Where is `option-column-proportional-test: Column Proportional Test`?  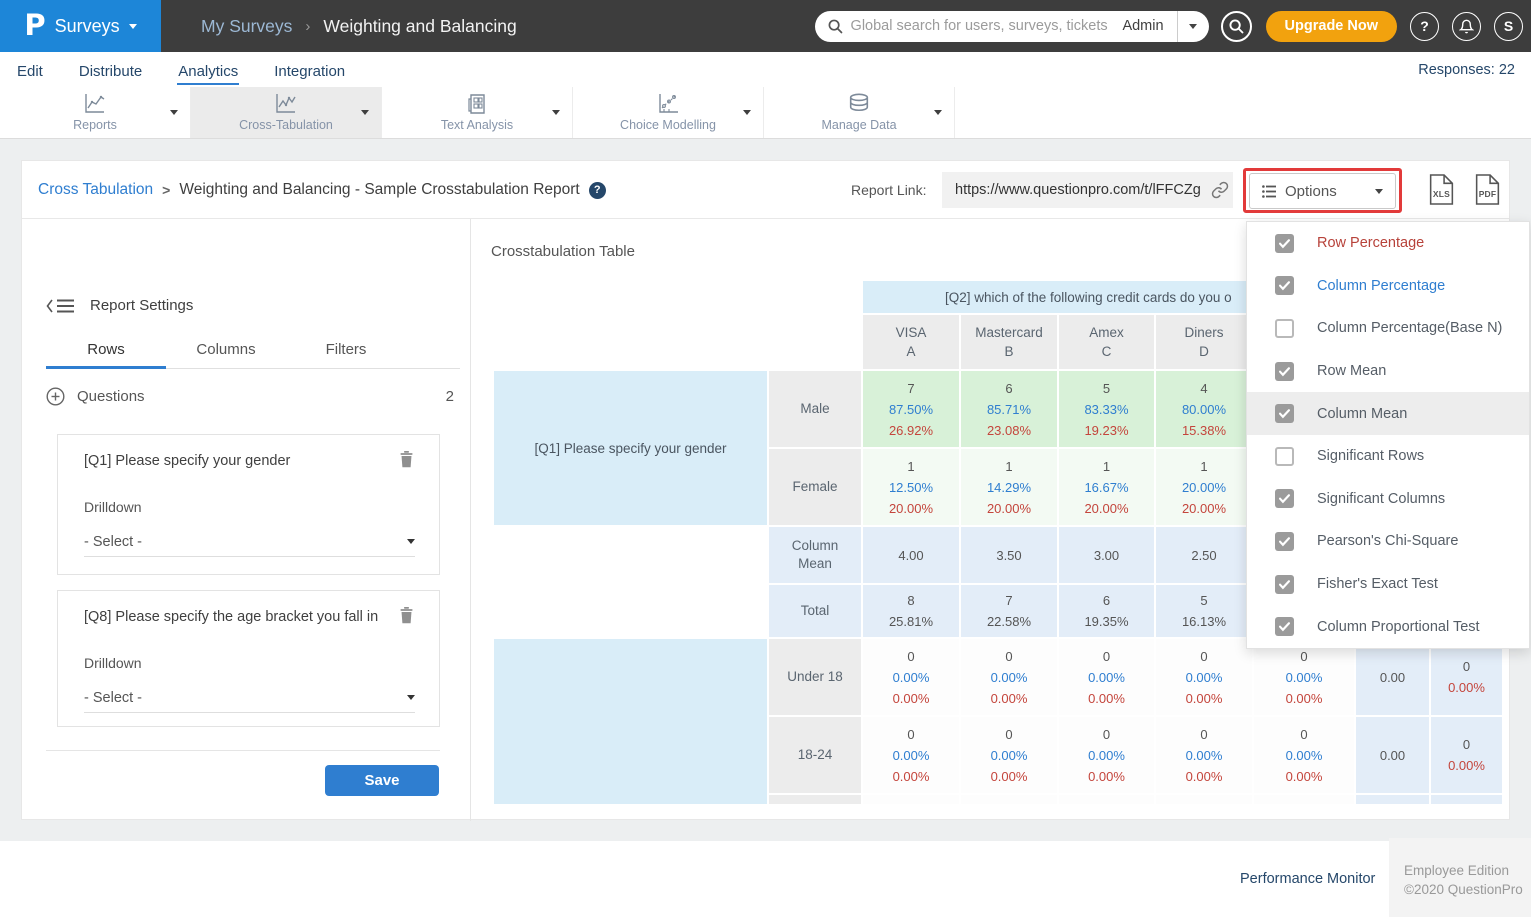 option-column-proportional-test: Column Proportional Test is located at coordinates (1388, 626).